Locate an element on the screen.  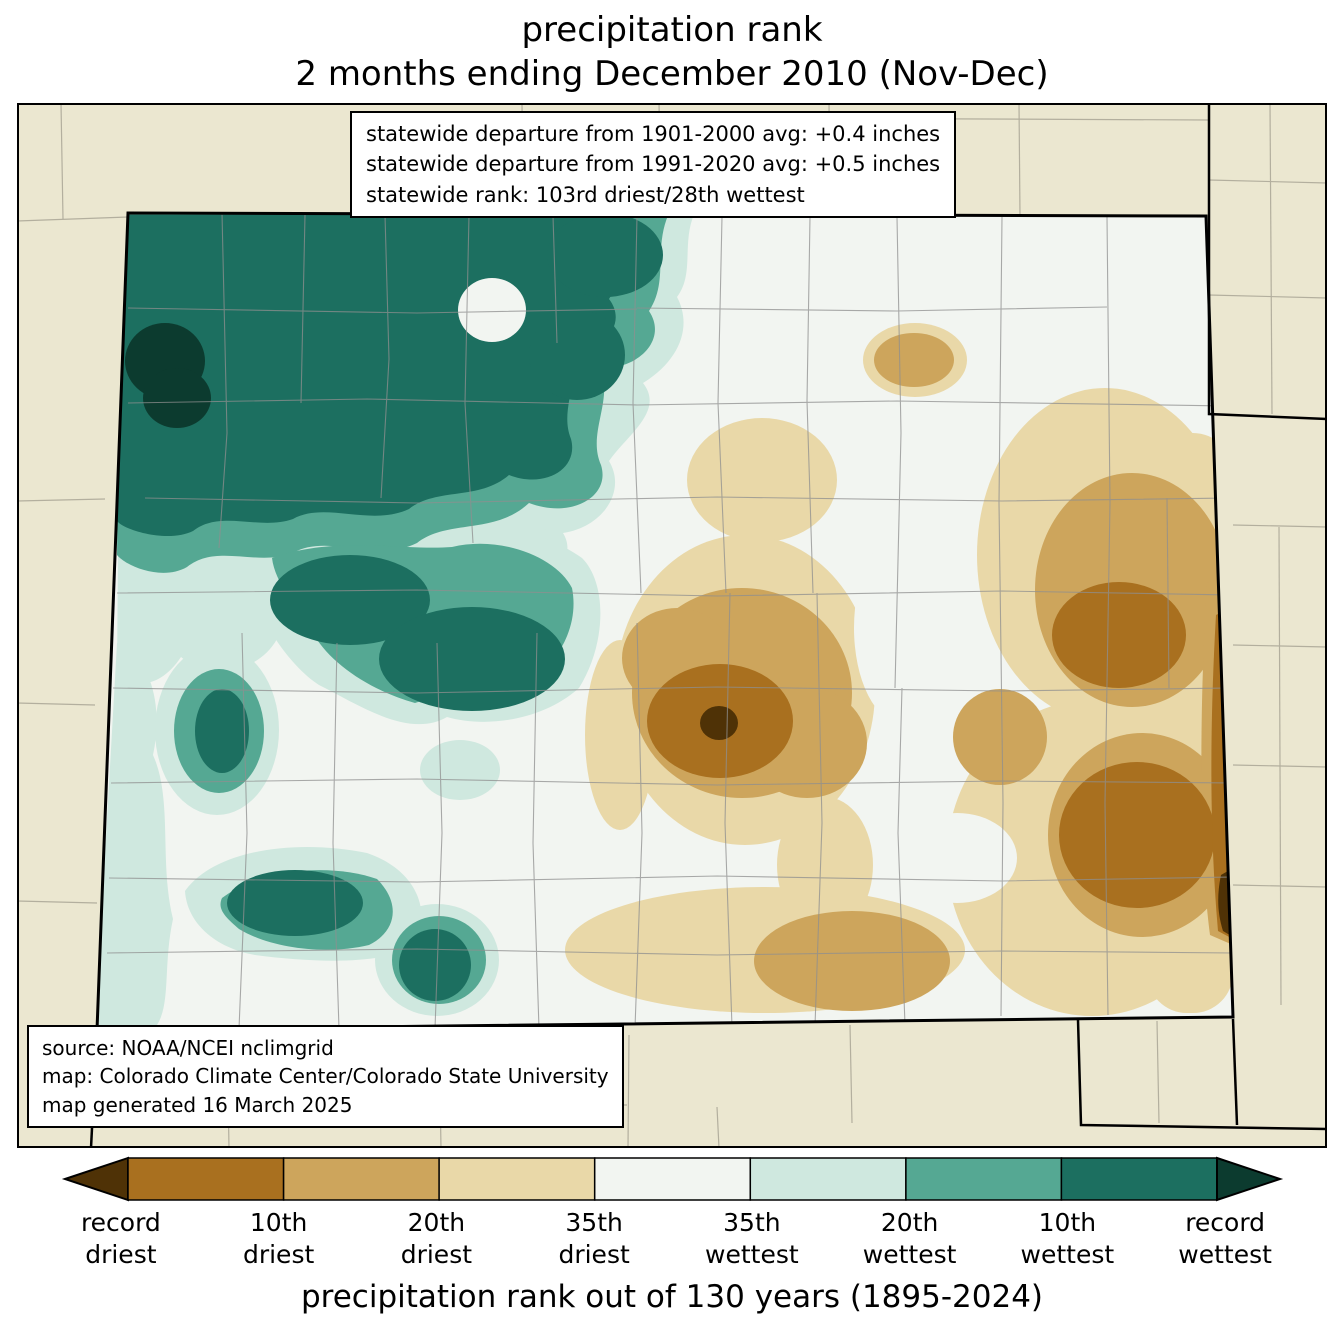
legend-label-20th-driest: 20th driest is located at coordinates (436, 1238).